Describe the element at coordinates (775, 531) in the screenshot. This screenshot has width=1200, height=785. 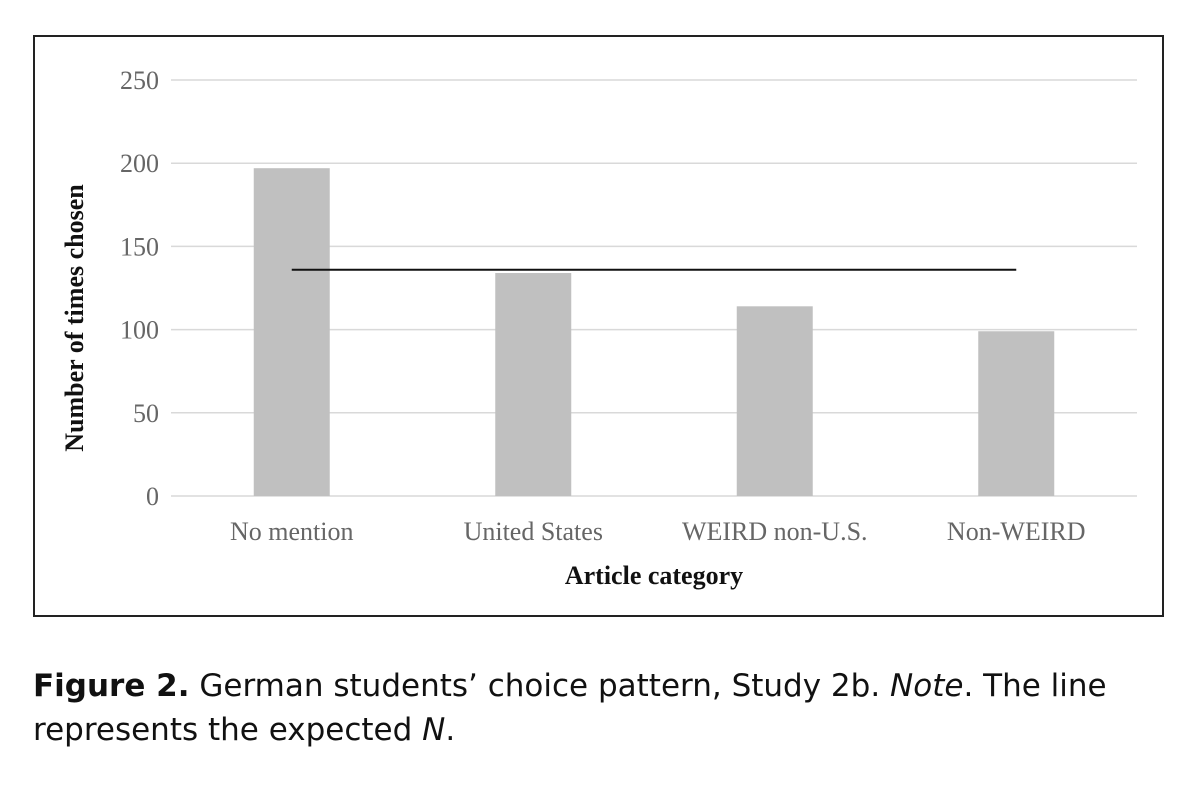
I see `x-tick-label: WEIRD non-U.S.` at that location.